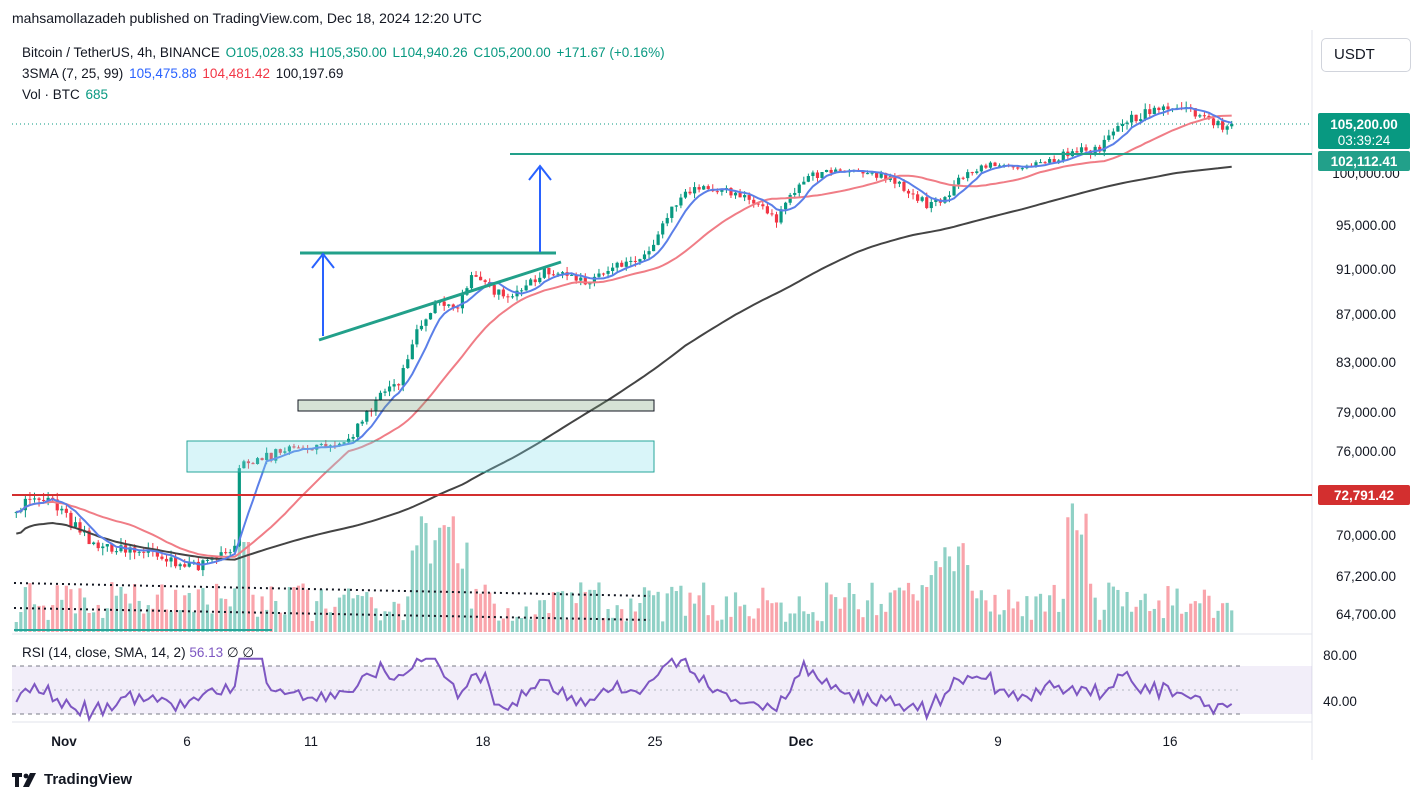  I want to click on open-value: O105,028.33, so click(264, 52).